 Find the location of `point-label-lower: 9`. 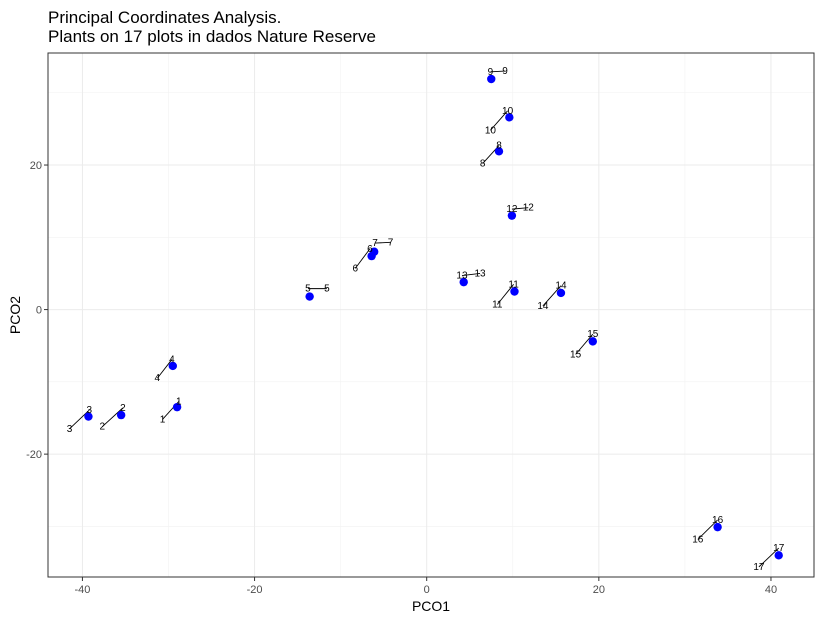

point-label-lower: 9 is located at coordinates (505, 71).